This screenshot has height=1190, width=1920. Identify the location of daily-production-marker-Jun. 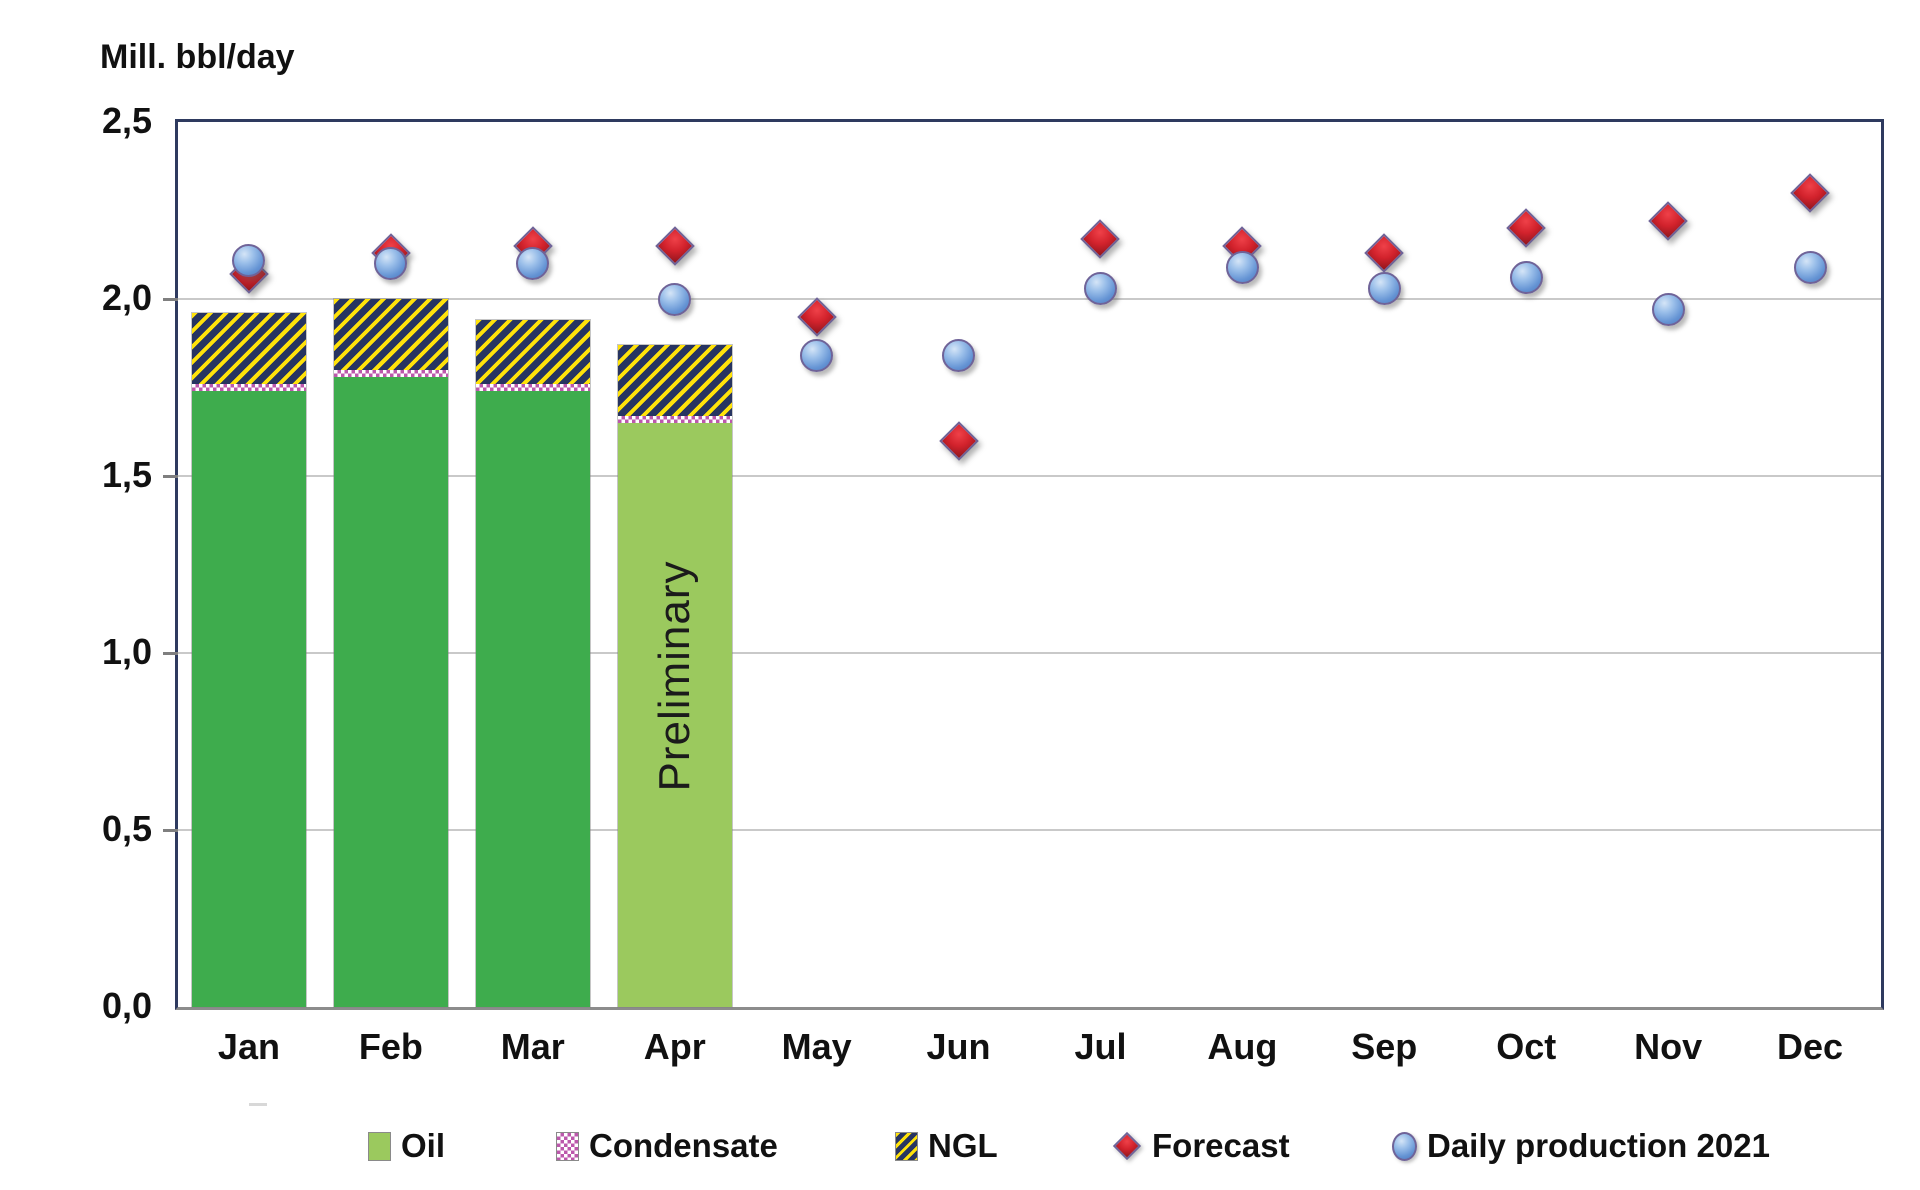
(959, 356).